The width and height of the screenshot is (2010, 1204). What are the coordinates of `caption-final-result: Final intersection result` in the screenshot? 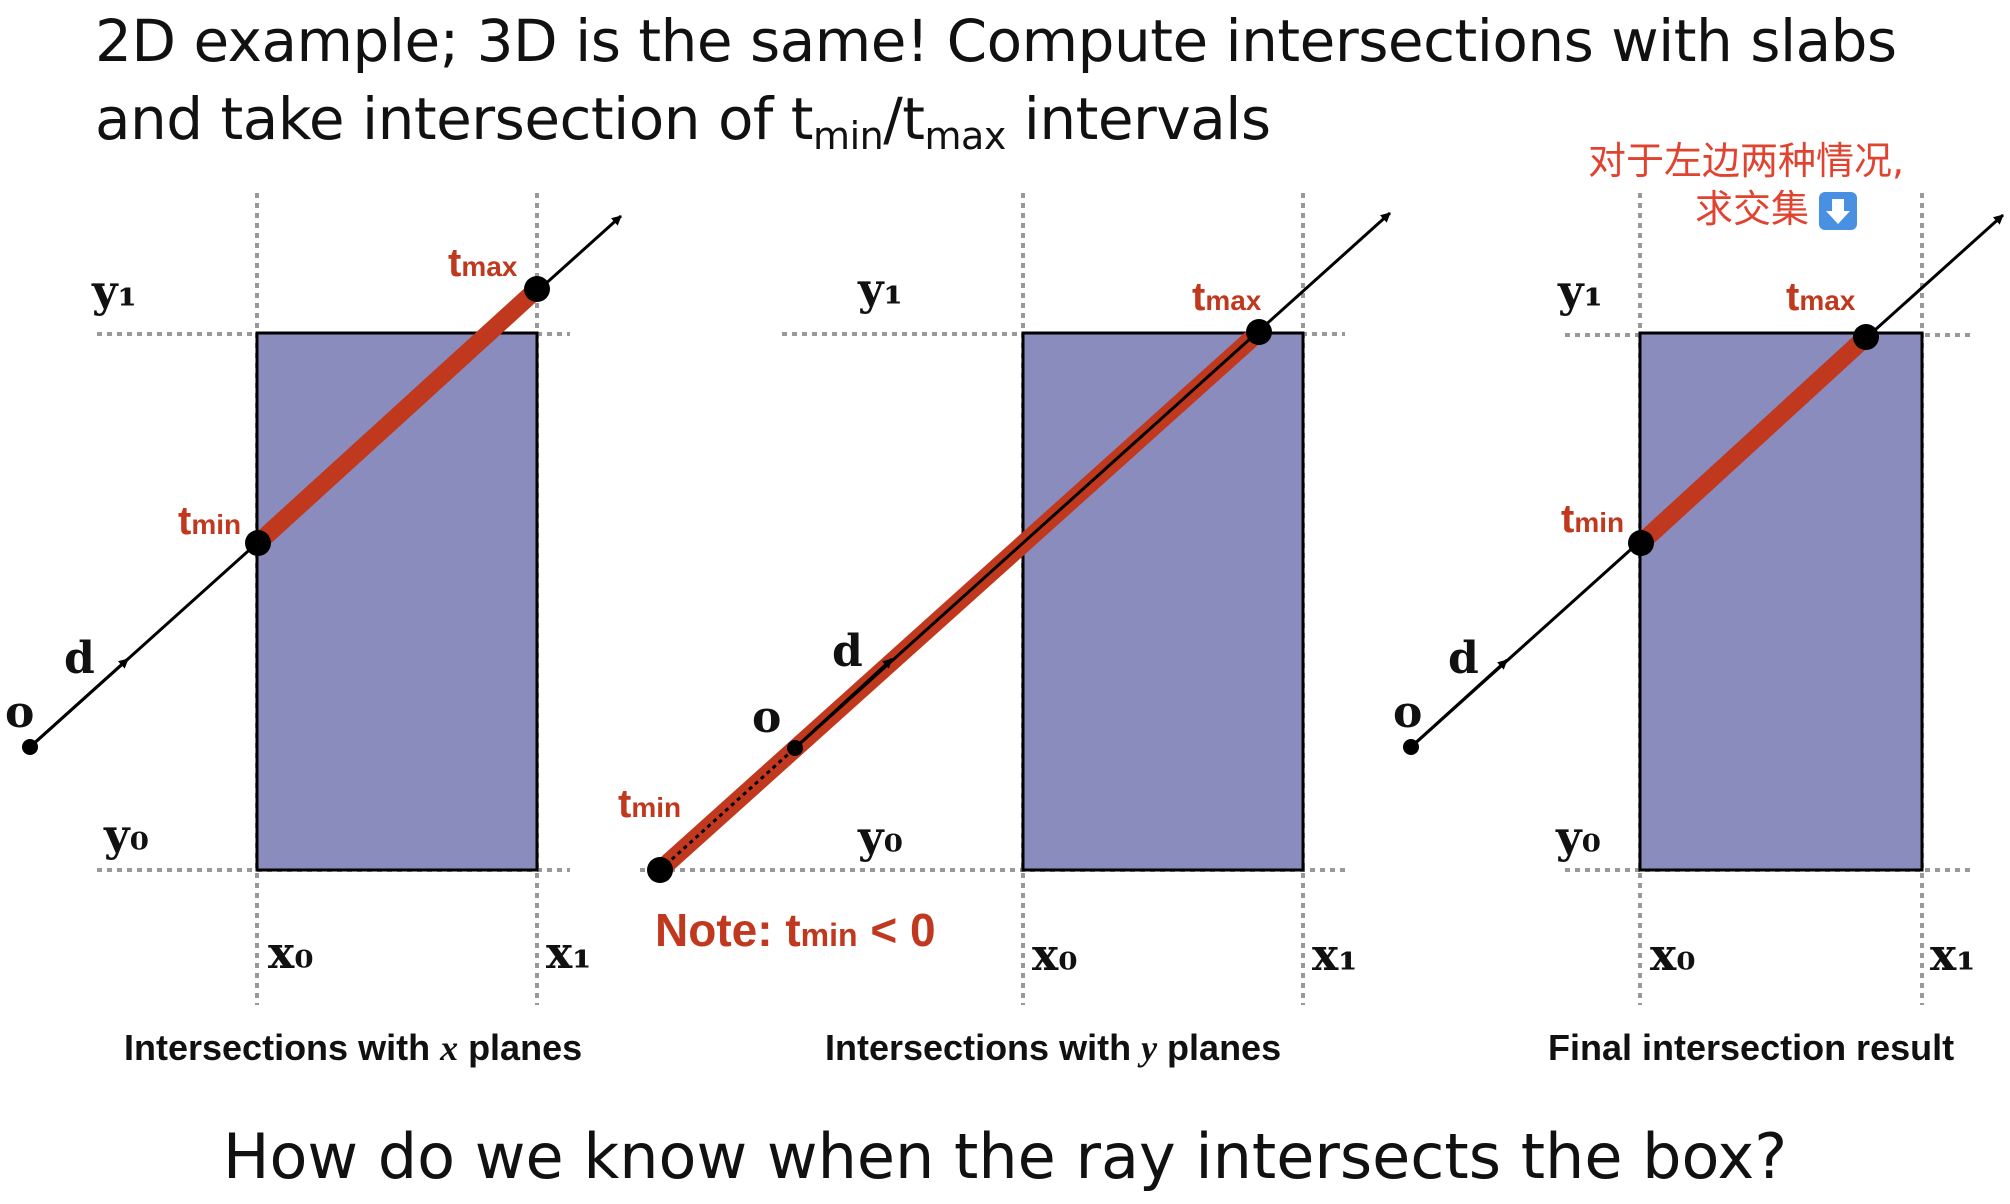 It's located at (1751, 1047).